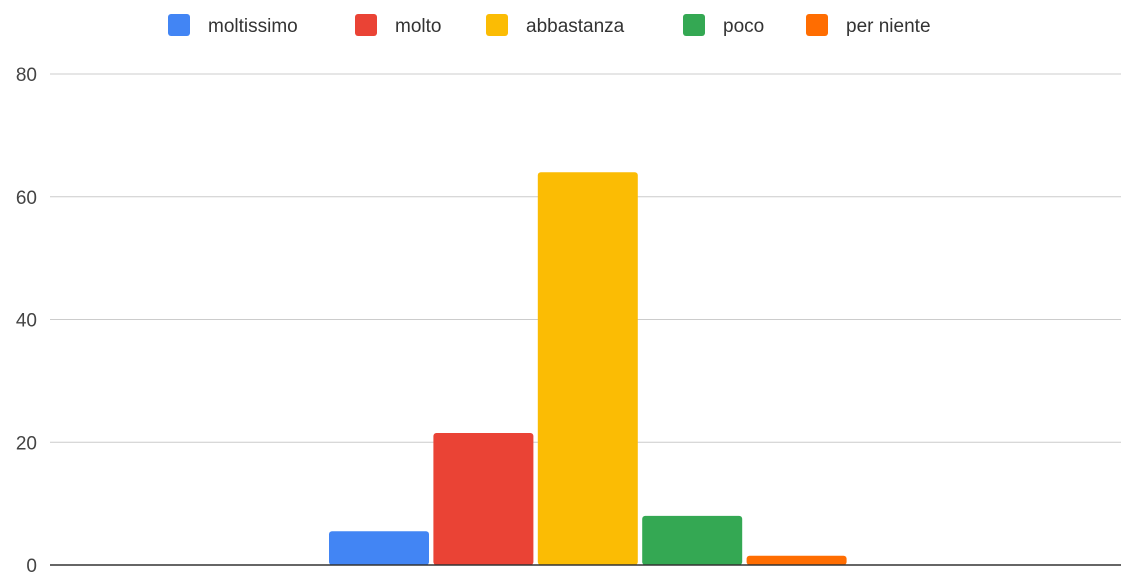 This screenshot has height=572, width=1121. What do you see at coordinates (26, 198) in the screenshot?
I see `y-tick-label: 60` at bounding box center [26, 198].